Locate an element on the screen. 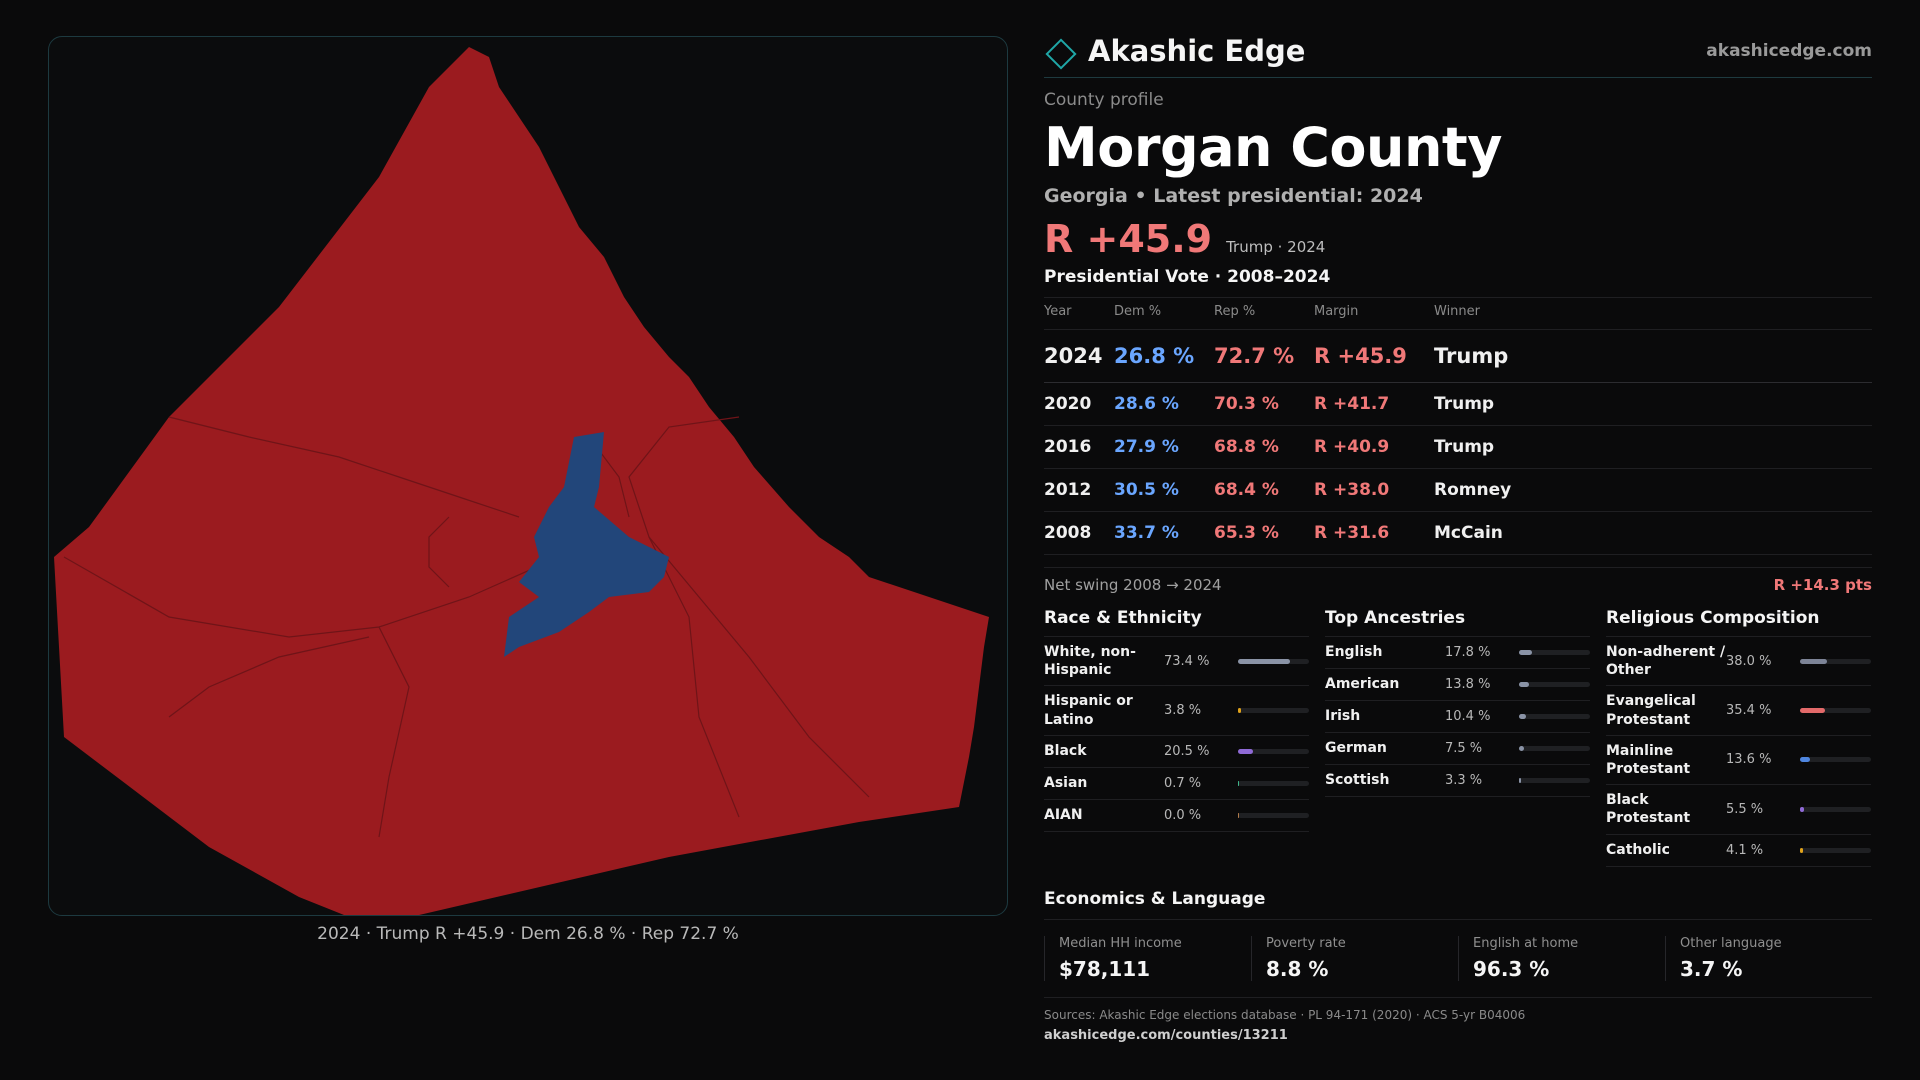 The width and height of the screenshot is (1920, 1080). item-value: 35.4 % is located at coordinates (1749, 711).